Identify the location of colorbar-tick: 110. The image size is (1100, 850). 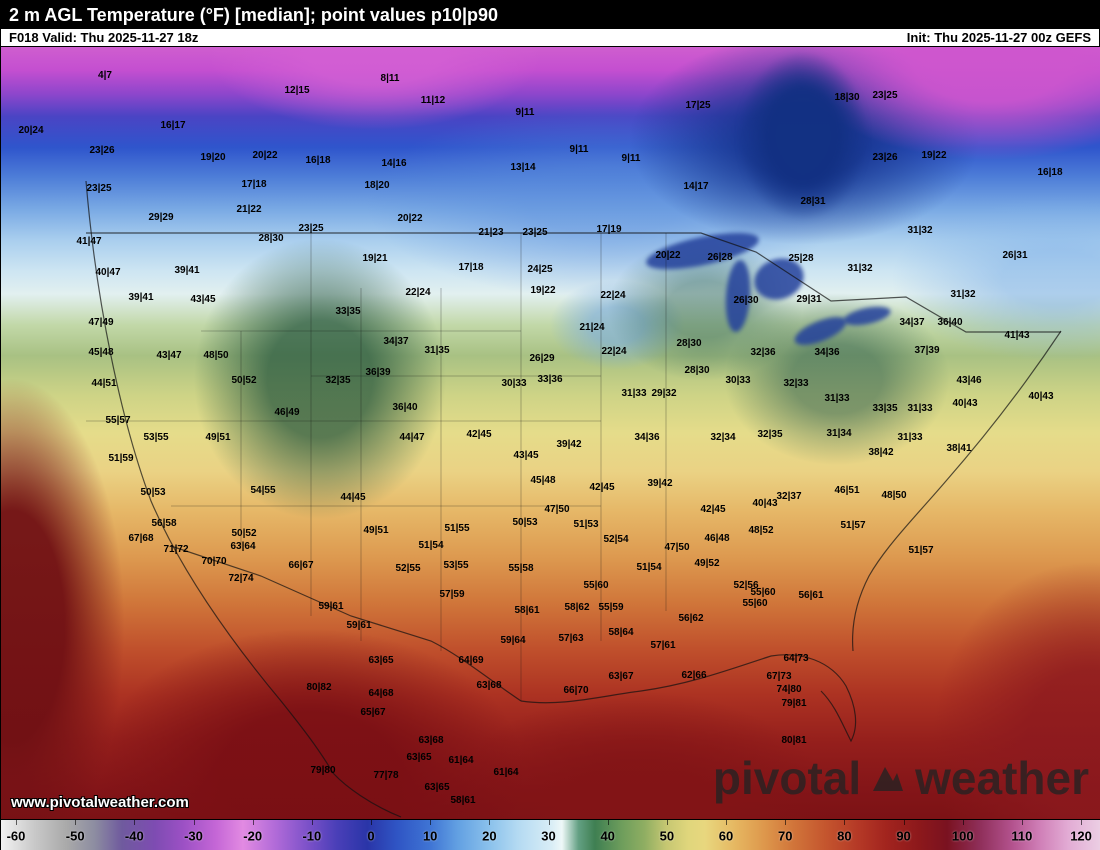
(1022, 835).